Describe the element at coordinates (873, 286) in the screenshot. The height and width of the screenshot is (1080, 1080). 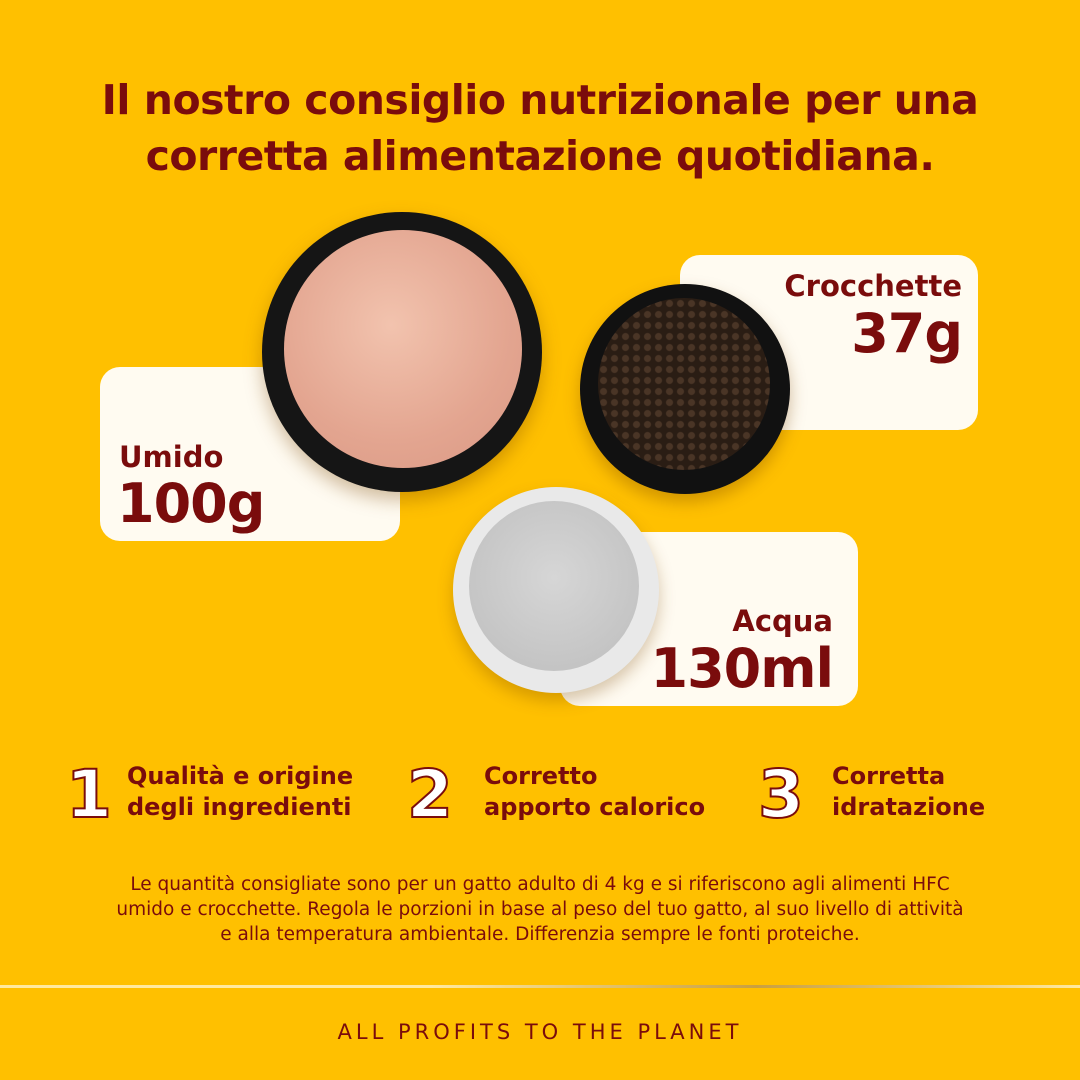
I see `kibble-label: Crocchette` at that location.